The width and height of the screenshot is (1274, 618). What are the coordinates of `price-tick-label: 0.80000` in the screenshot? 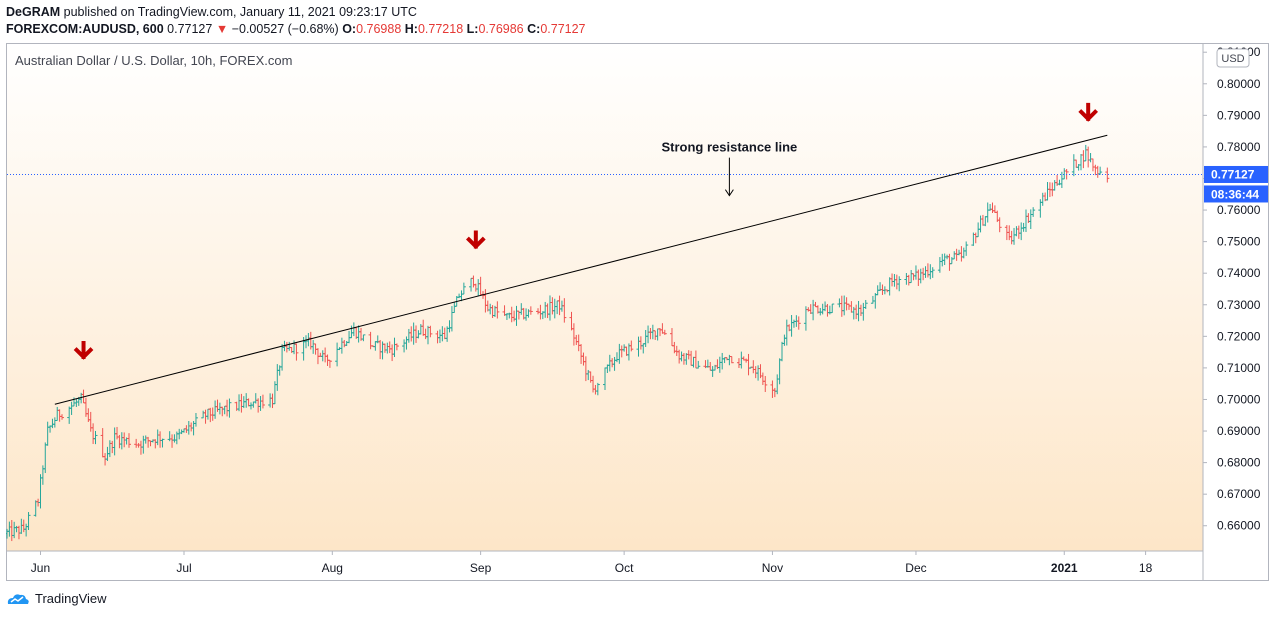 It's located at (1239, 84).